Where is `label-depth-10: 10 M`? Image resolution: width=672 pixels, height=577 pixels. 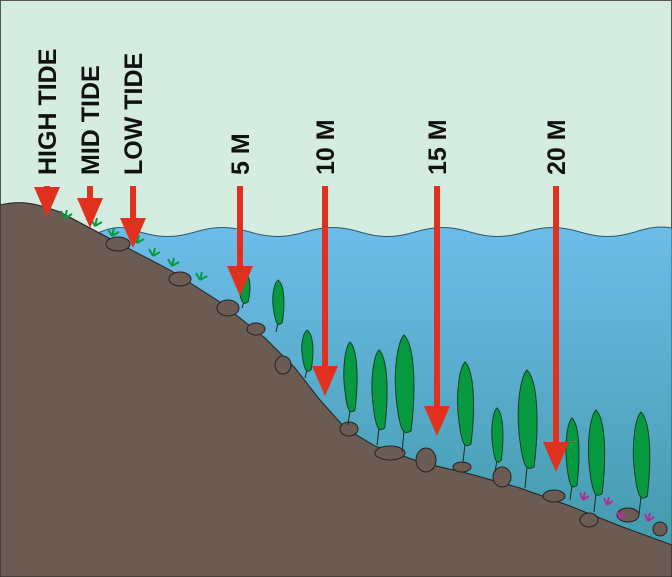 label-depth-10: 10 M is located at coordinates (326, 147).